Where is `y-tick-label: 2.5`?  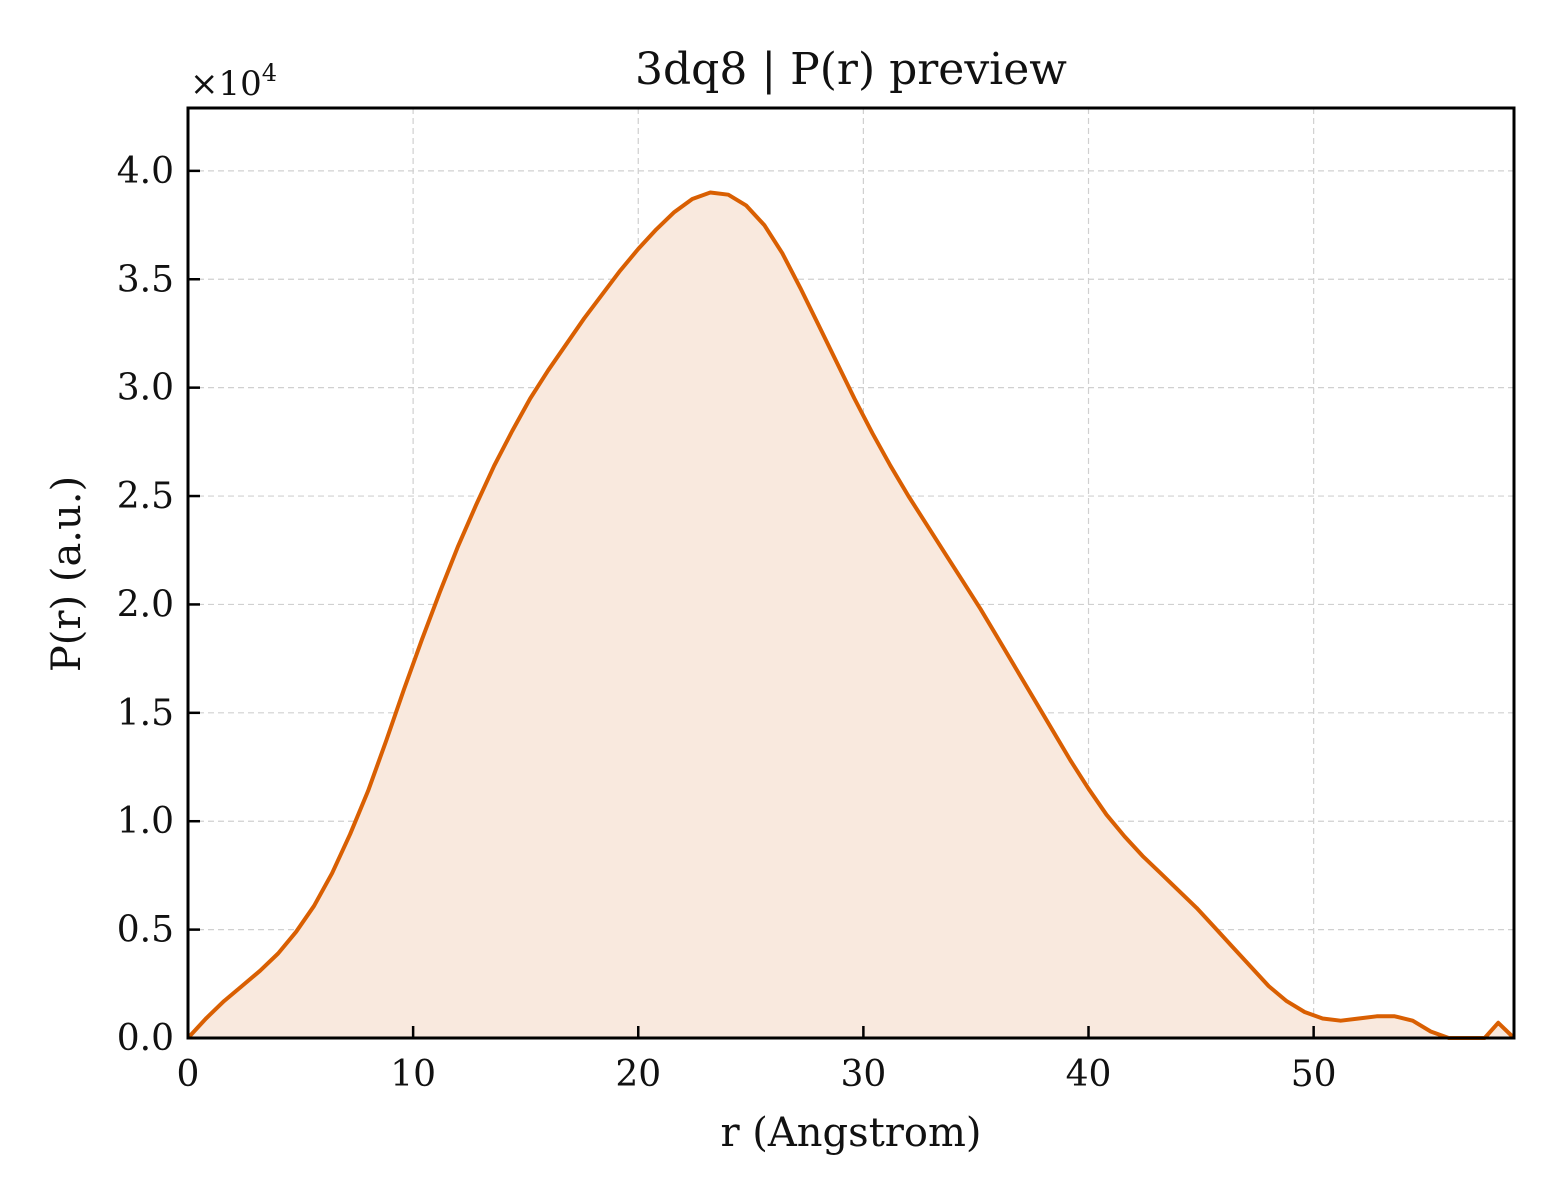 y-tick-label: 2.5 is located at coordinates (145, 496).